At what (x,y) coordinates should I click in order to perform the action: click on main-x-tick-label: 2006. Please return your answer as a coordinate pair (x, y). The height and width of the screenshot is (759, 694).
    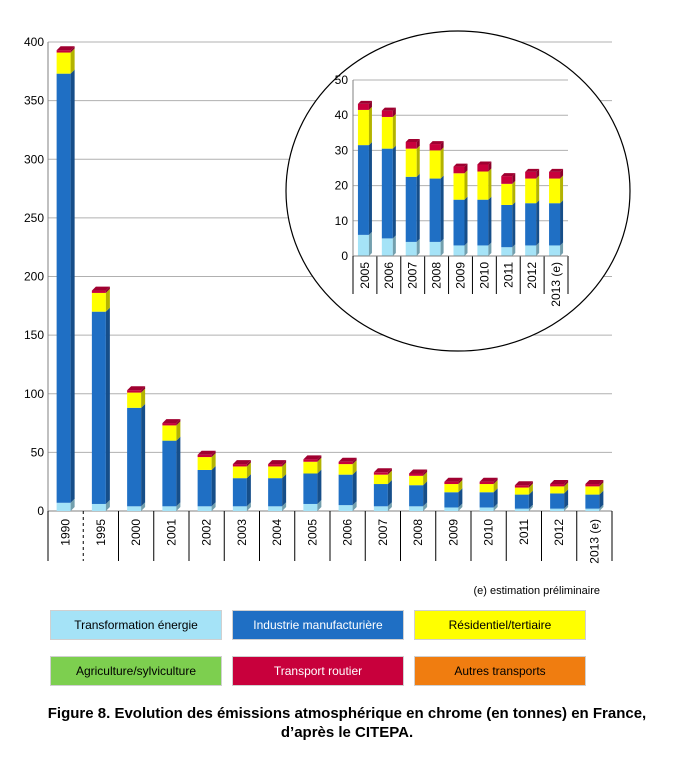
    Looking at the image, I should click on (348, 532).